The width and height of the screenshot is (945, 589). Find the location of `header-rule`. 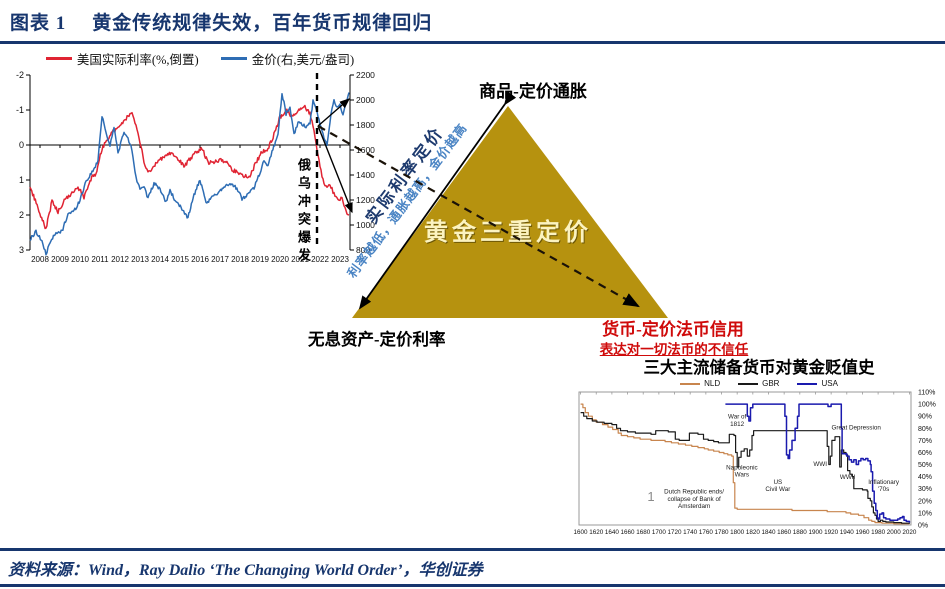

header-rule is located at coordinates (472, 42).